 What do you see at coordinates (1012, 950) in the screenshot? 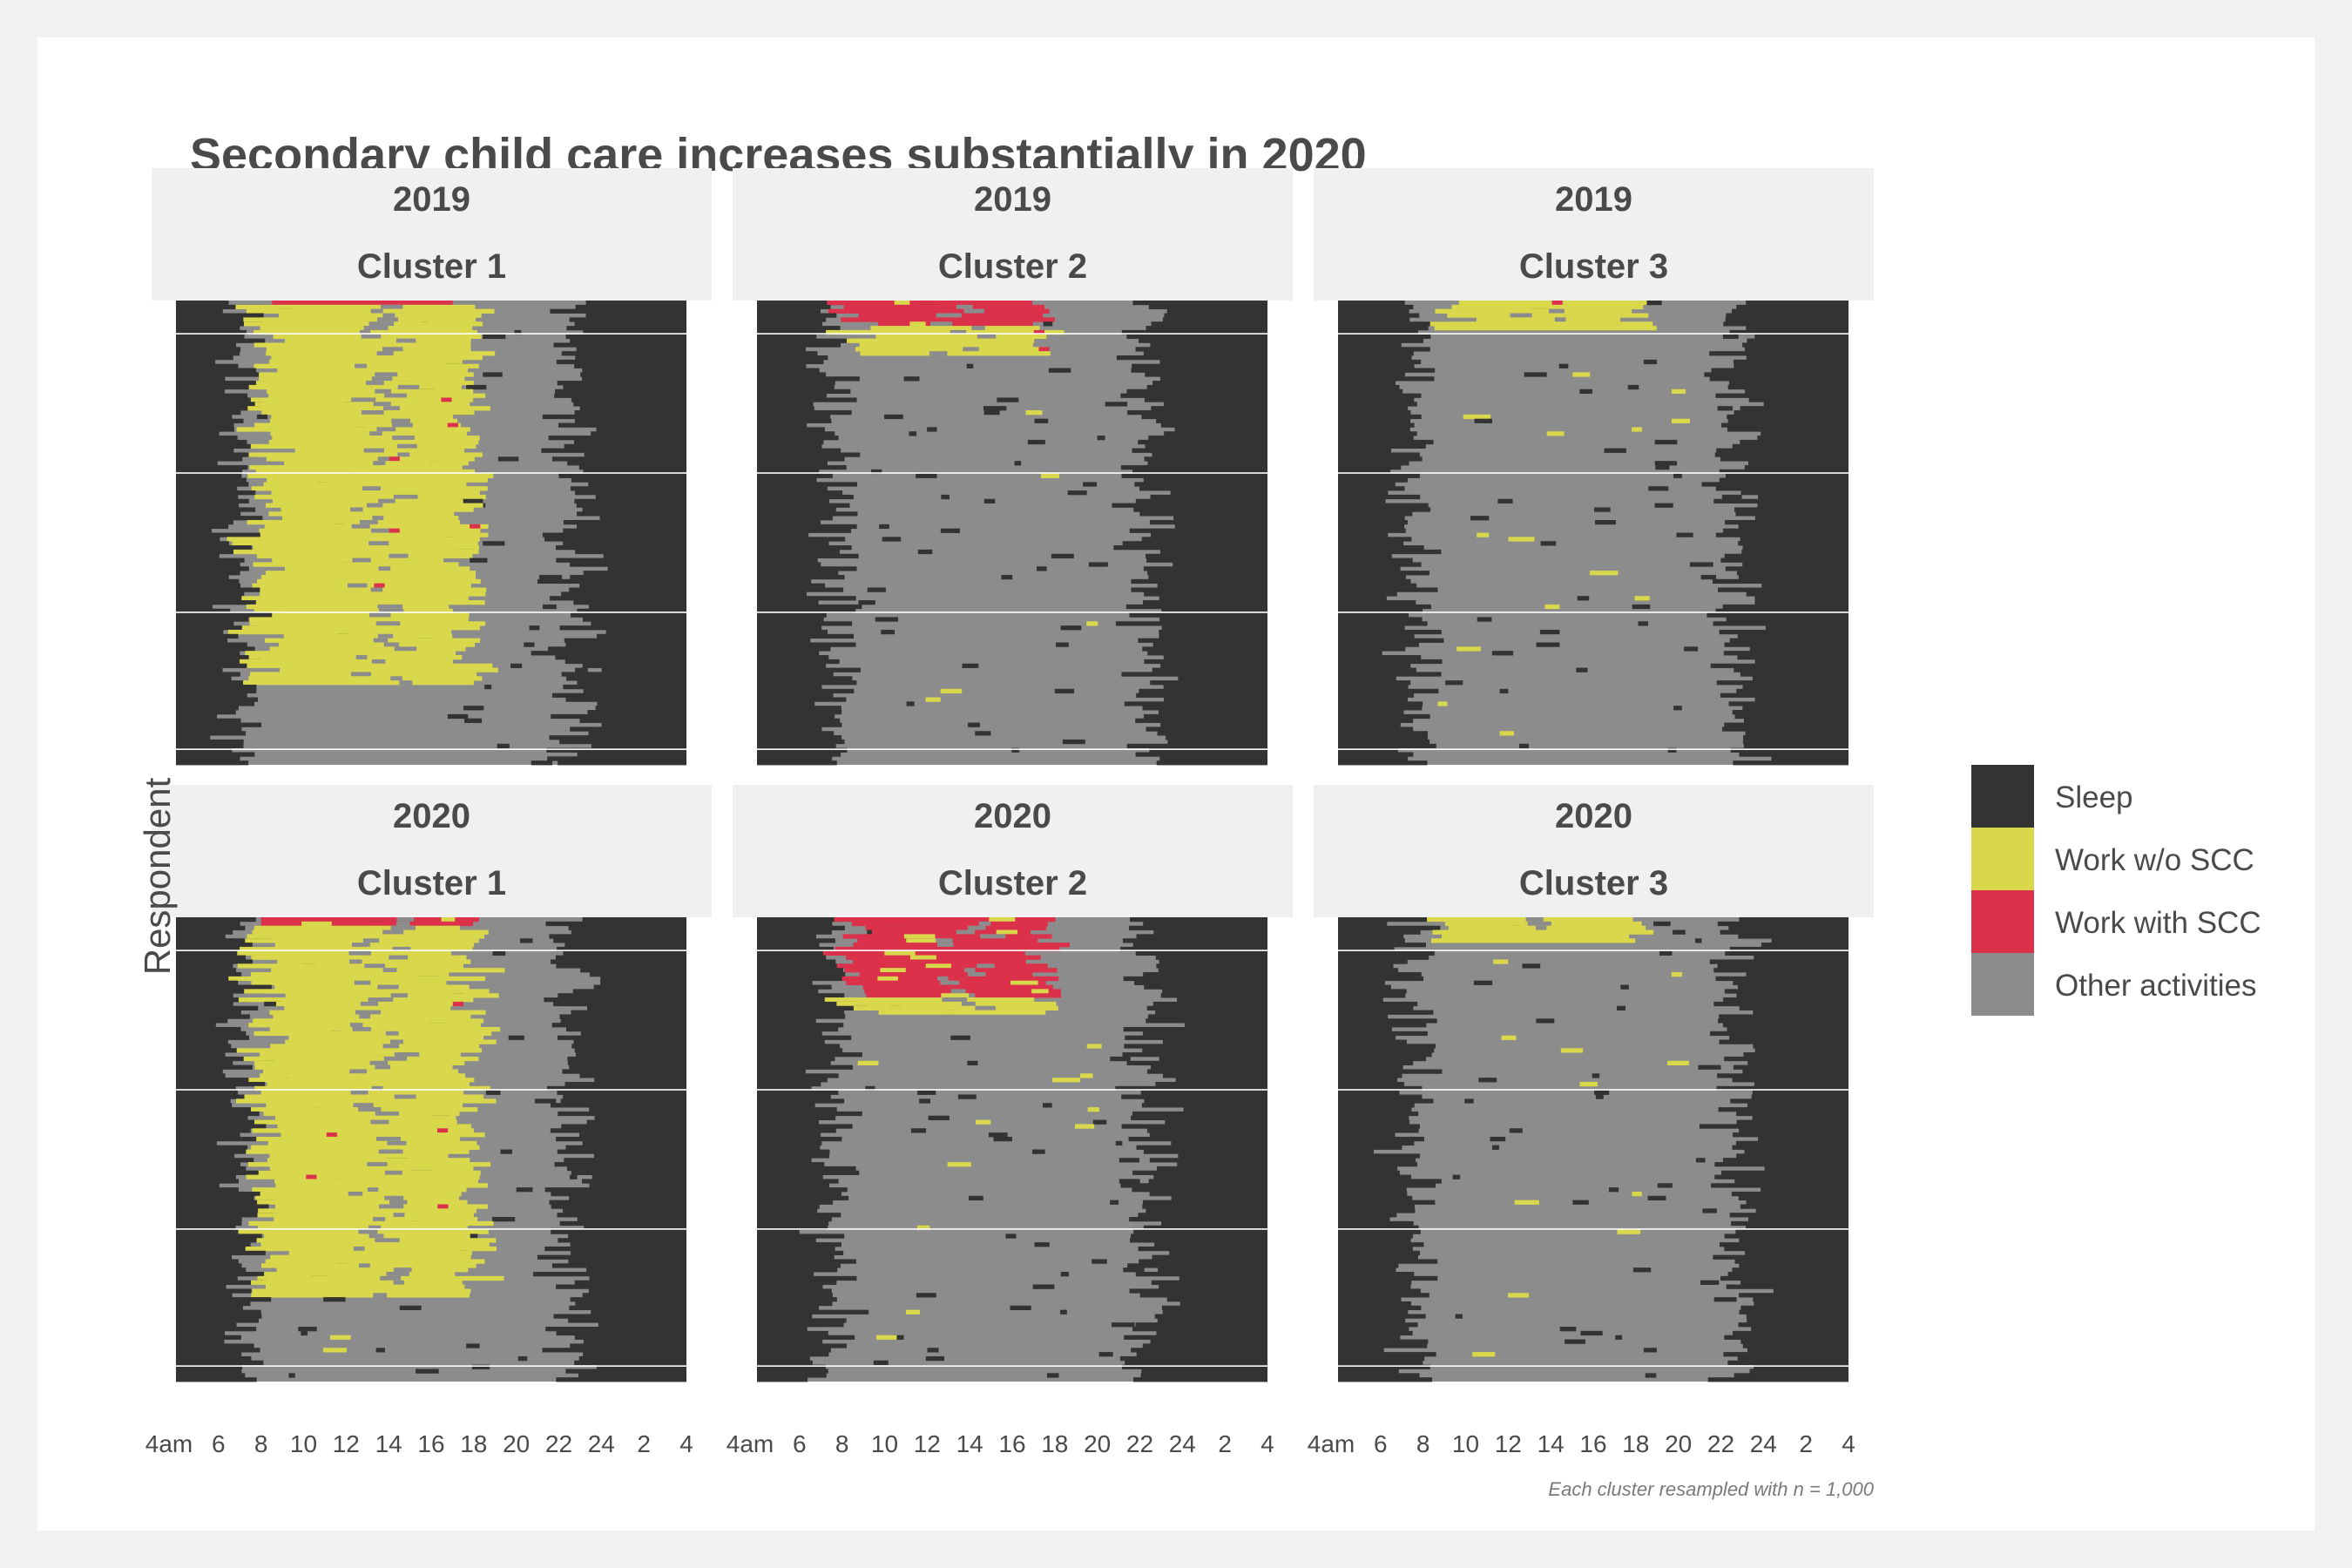
I see `heatmap-separator` at bounding box center [1012, 950].